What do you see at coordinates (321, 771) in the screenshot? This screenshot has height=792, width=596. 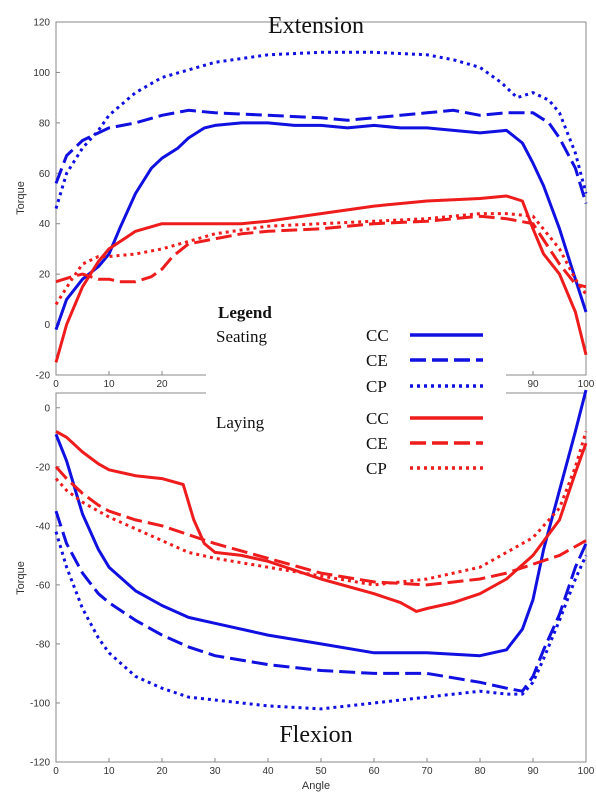 I see `x-tick-label: 50` at bounding box center [321, 771].